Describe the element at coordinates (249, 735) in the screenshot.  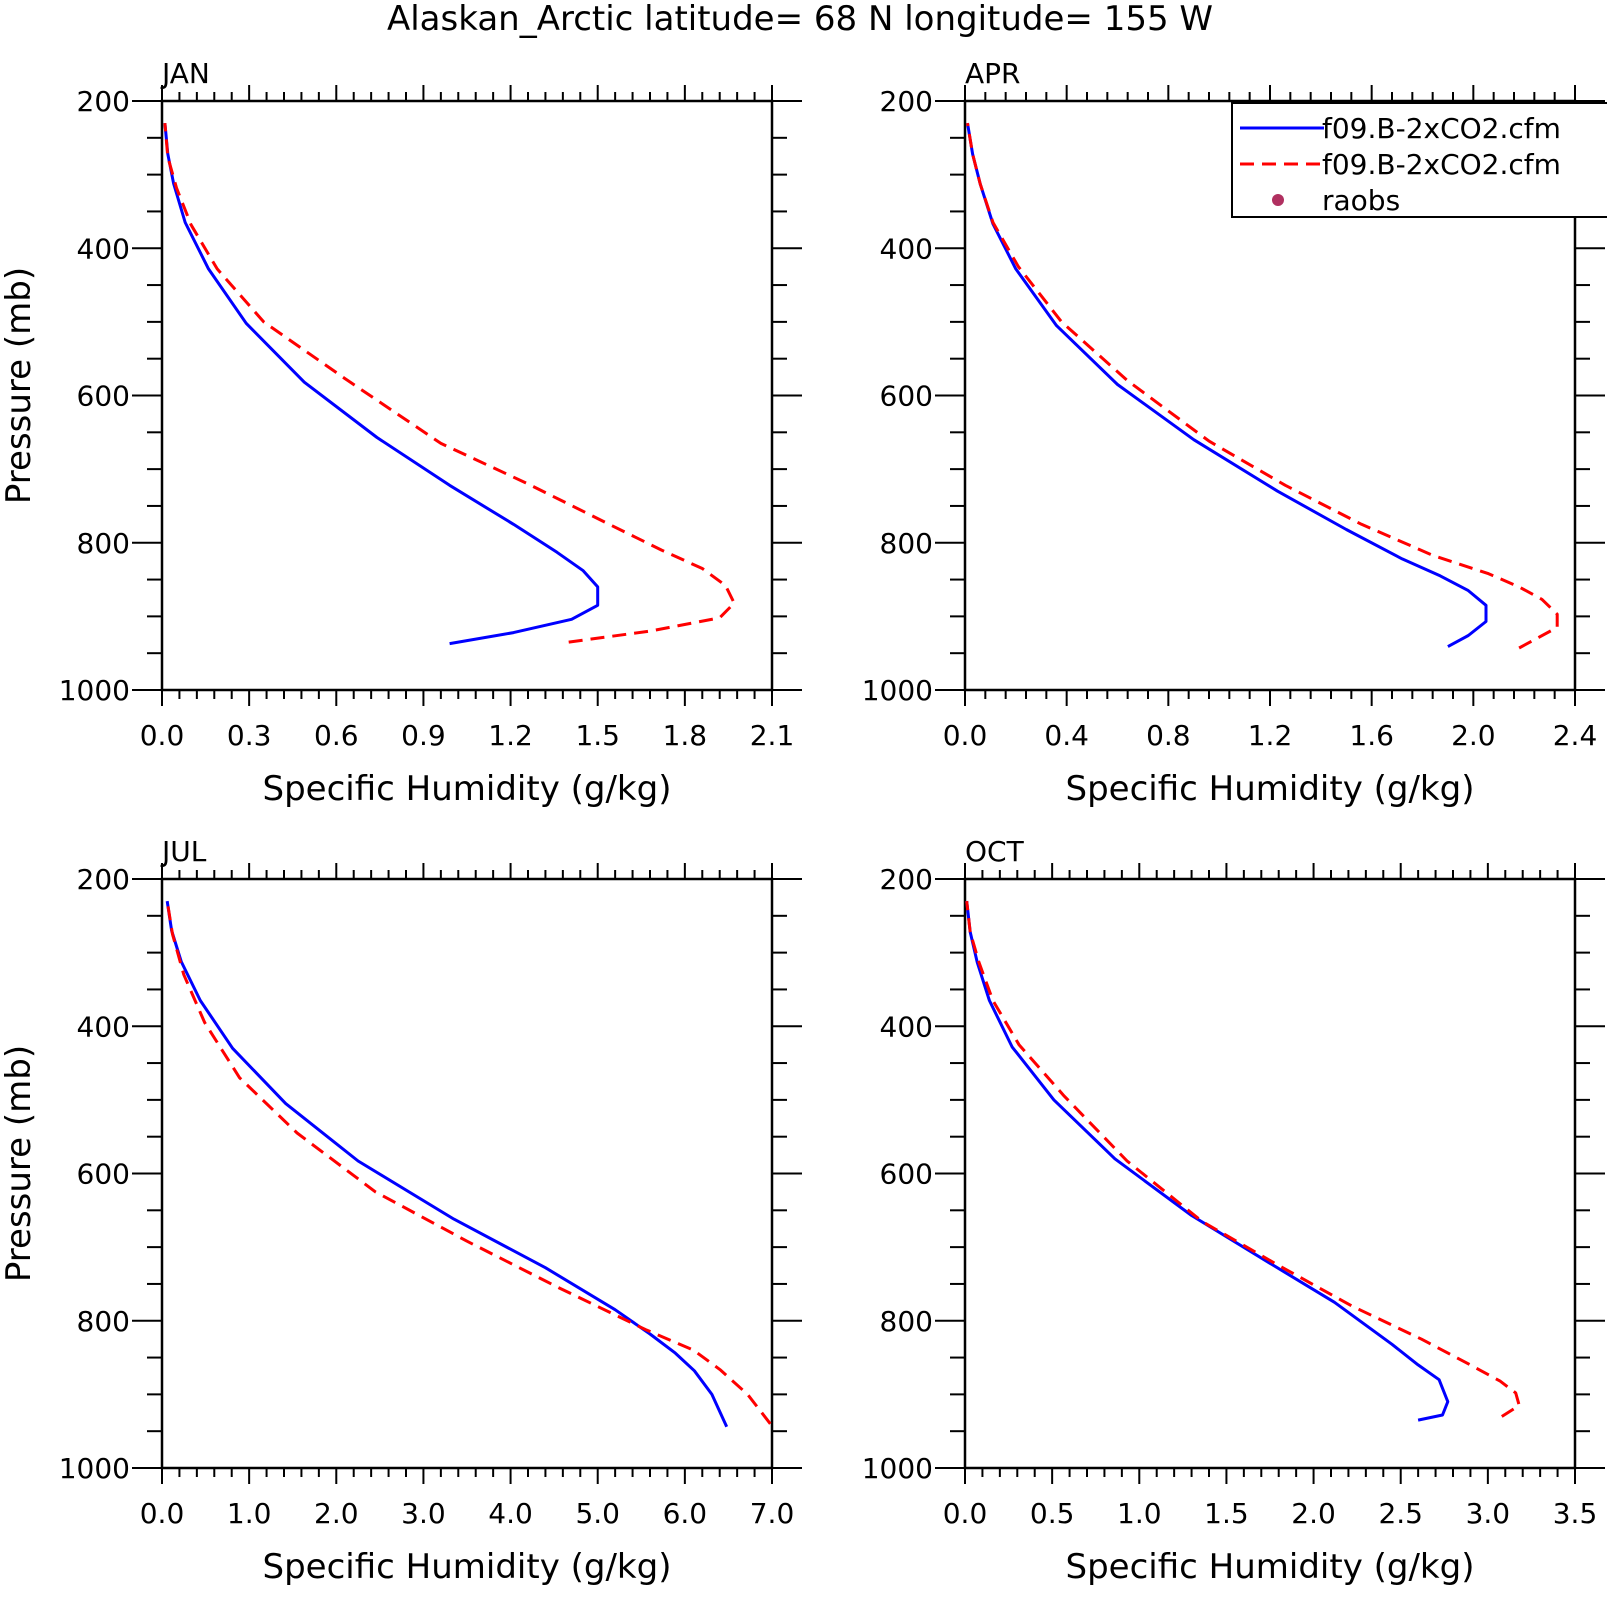
I see `x-tick-label: 0.3` at that location.